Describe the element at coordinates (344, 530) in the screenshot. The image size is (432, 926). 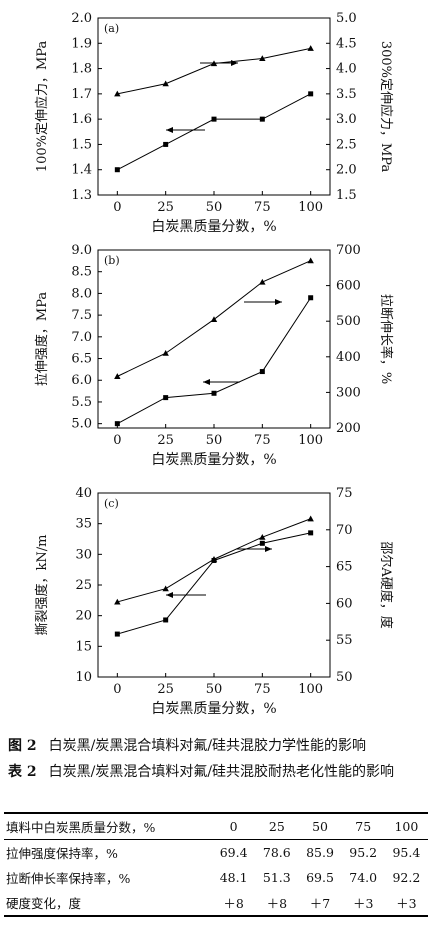
I see `y-right-tick-label: 70` at that location.